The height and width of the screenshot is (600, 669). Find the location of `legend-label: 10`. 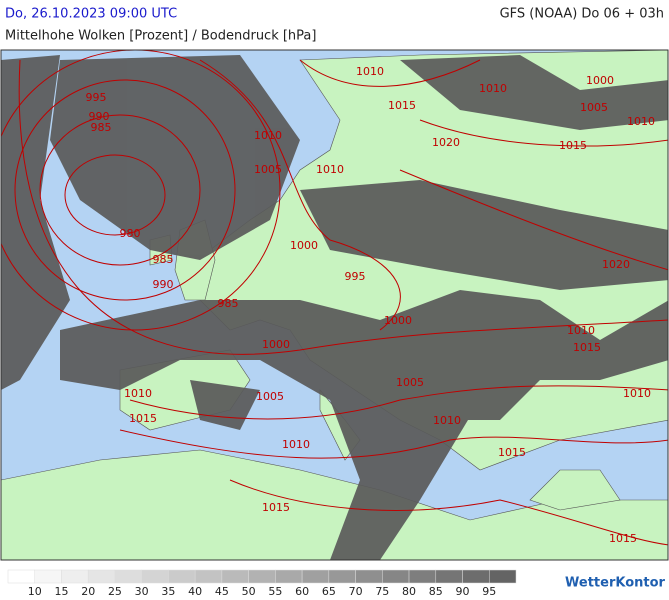

legend-label: 10 is located at coordinates (35, 591).